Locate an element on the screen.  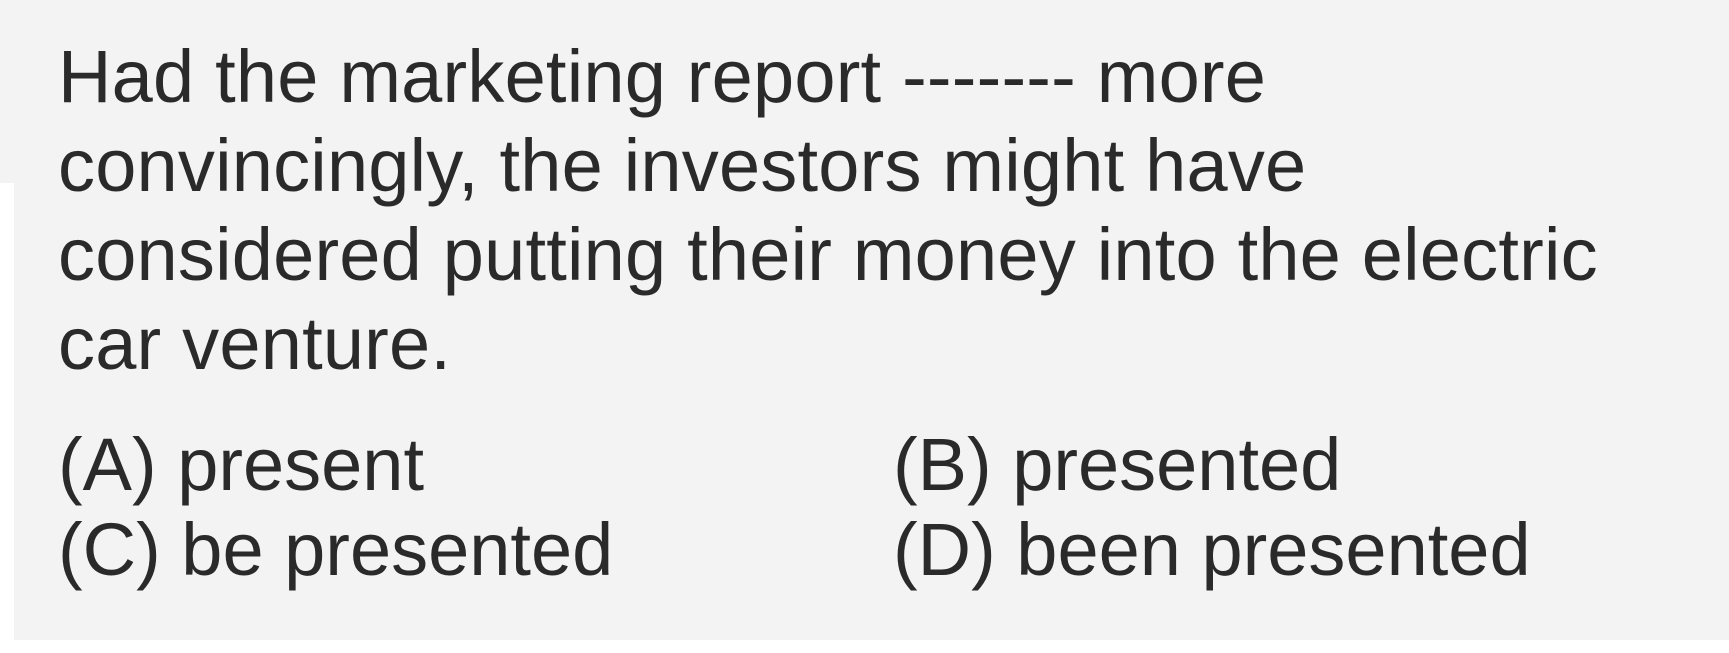
option-d: (D) been presented is located at coordinates (1212, 549).